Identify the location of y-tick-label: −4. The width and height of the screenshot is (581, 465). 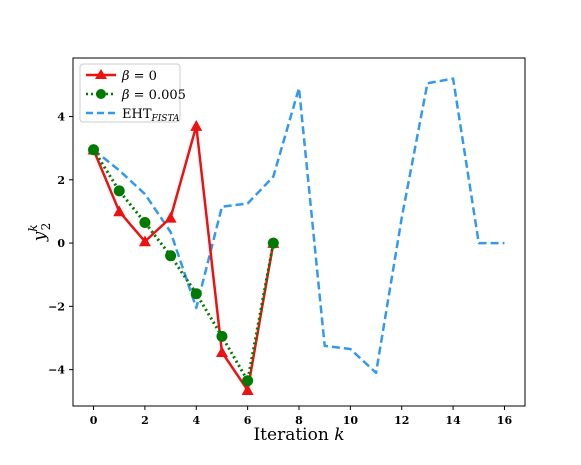
(56, 370).